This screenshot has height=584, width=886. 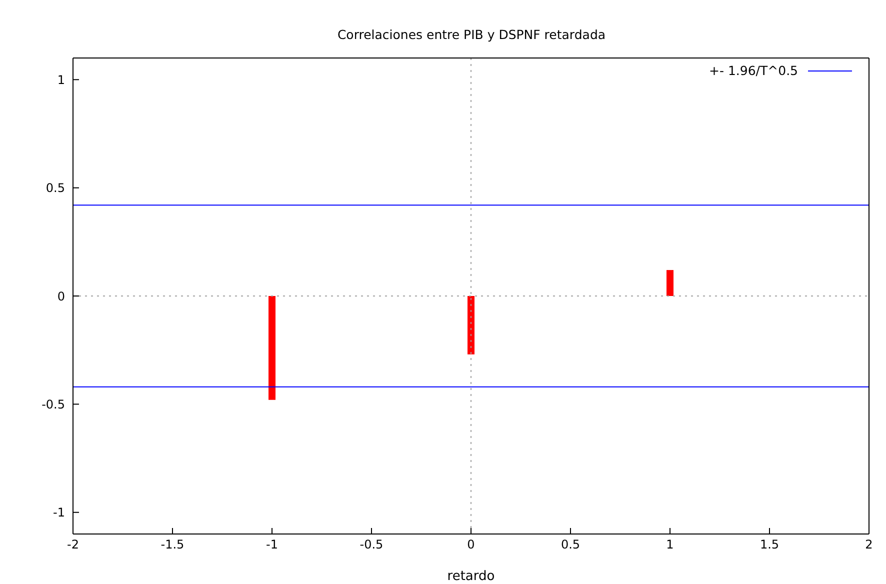 I want to click on x-tick-label: 2, so click(x=869, y=545).